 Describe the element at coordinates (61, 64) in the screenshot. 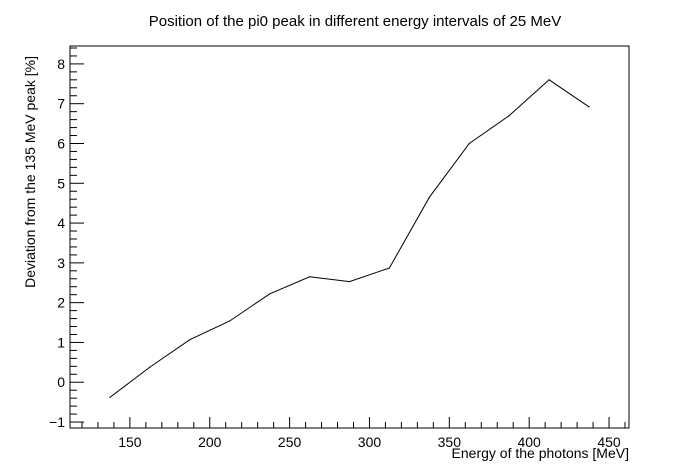

I see `y-tick-label: 8` at that location.